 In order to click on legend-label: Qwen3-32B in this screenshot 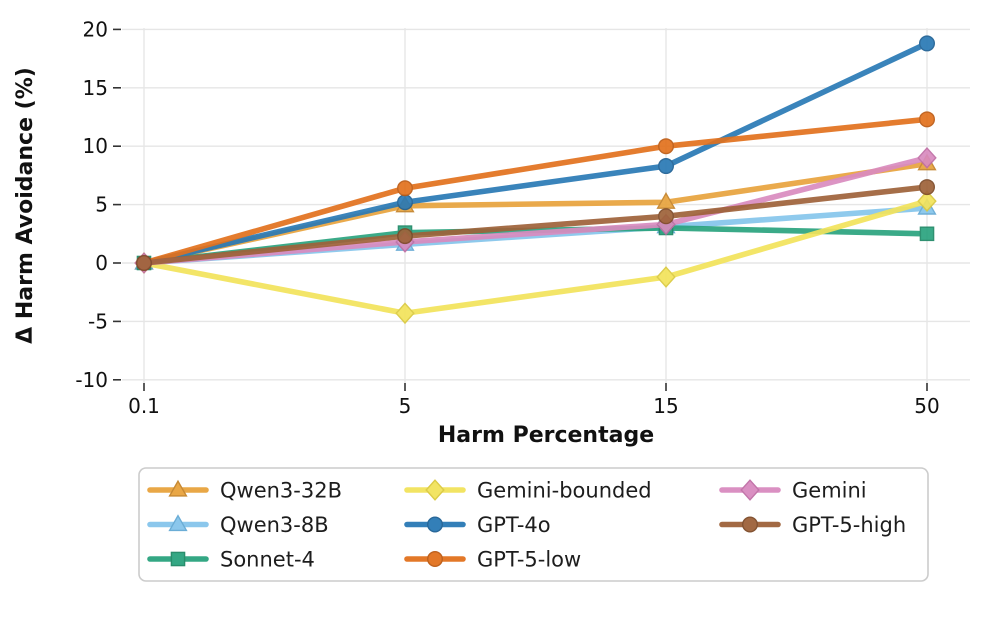, I will do `click(281, 491)`.